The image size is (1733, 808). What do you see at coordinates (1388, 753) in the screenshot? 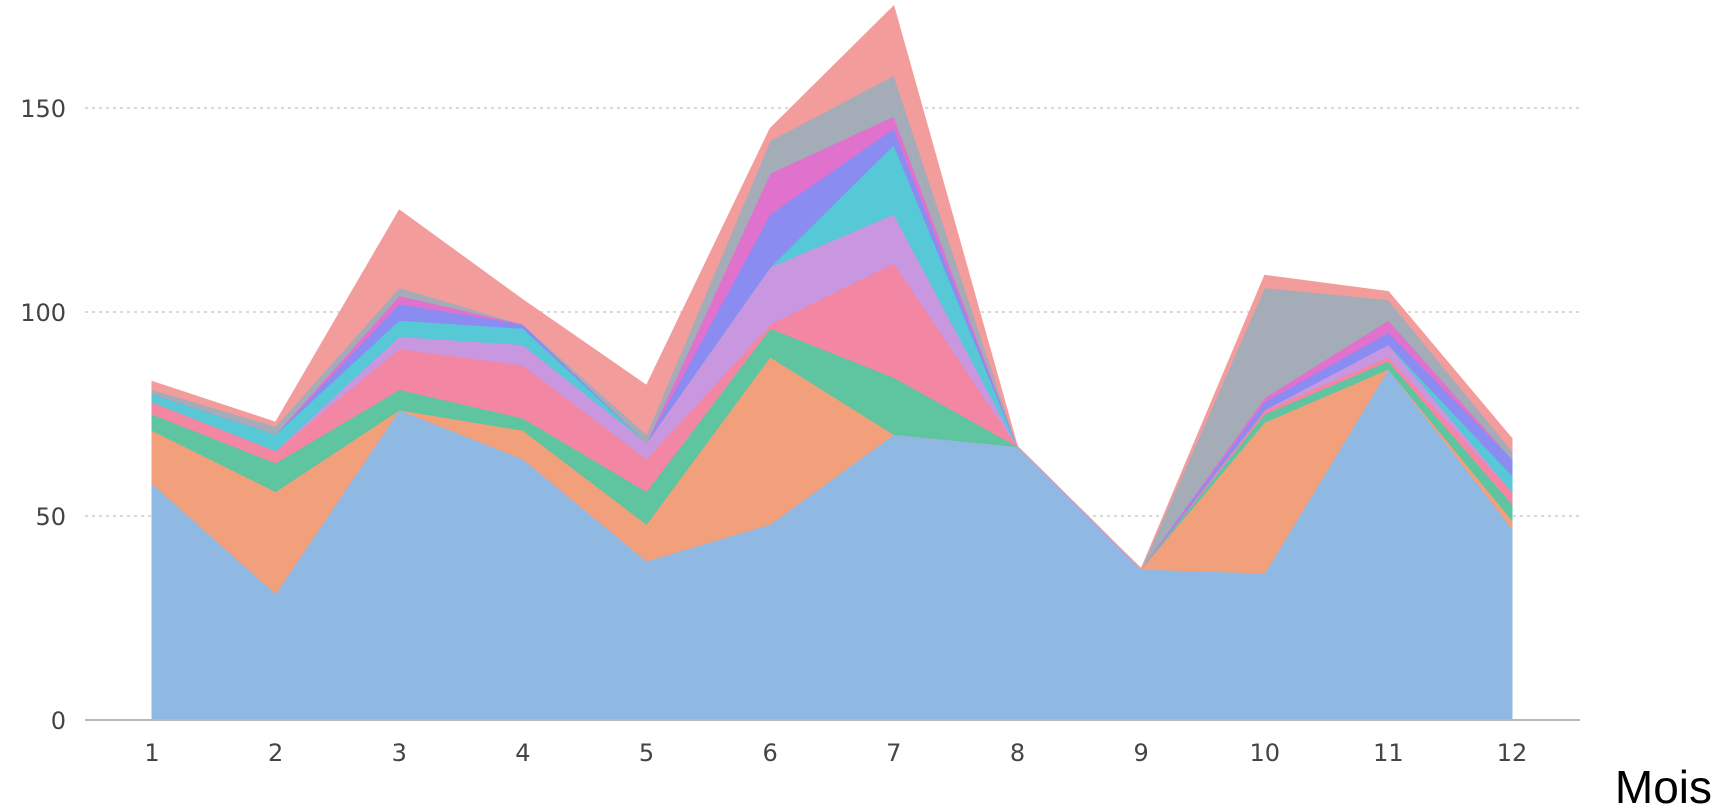
I see `x-tick-label: 11` at bounding box center [1388, 753].